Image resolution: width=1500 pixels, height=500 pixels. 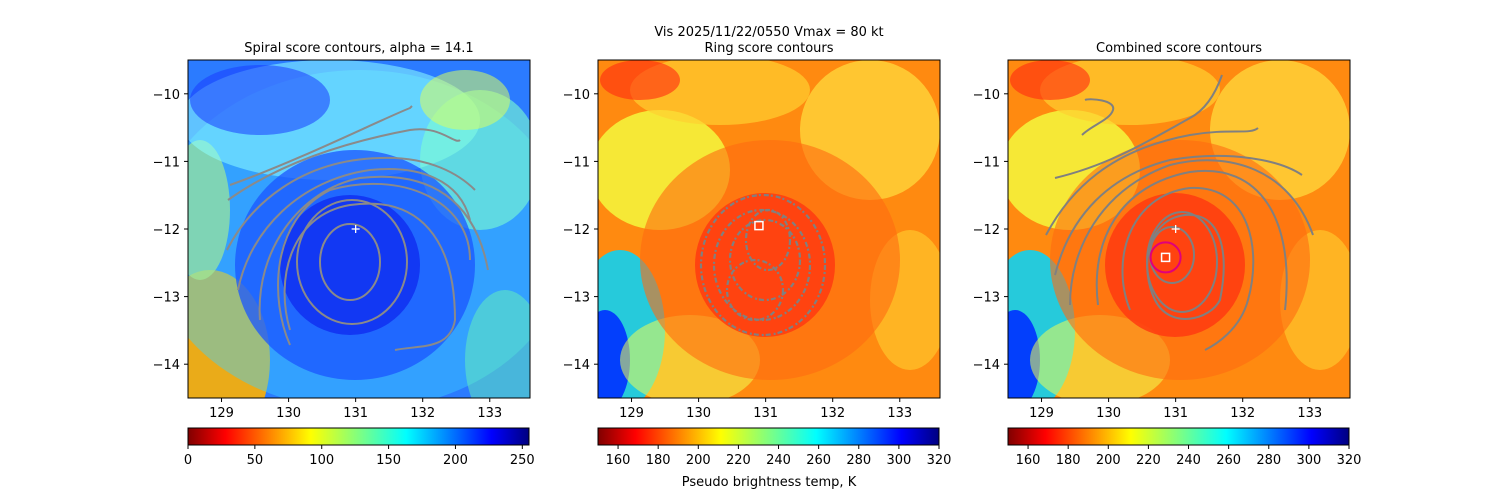 I want to click on colorbar-tick-label: 250, so click(x=522, y=460).